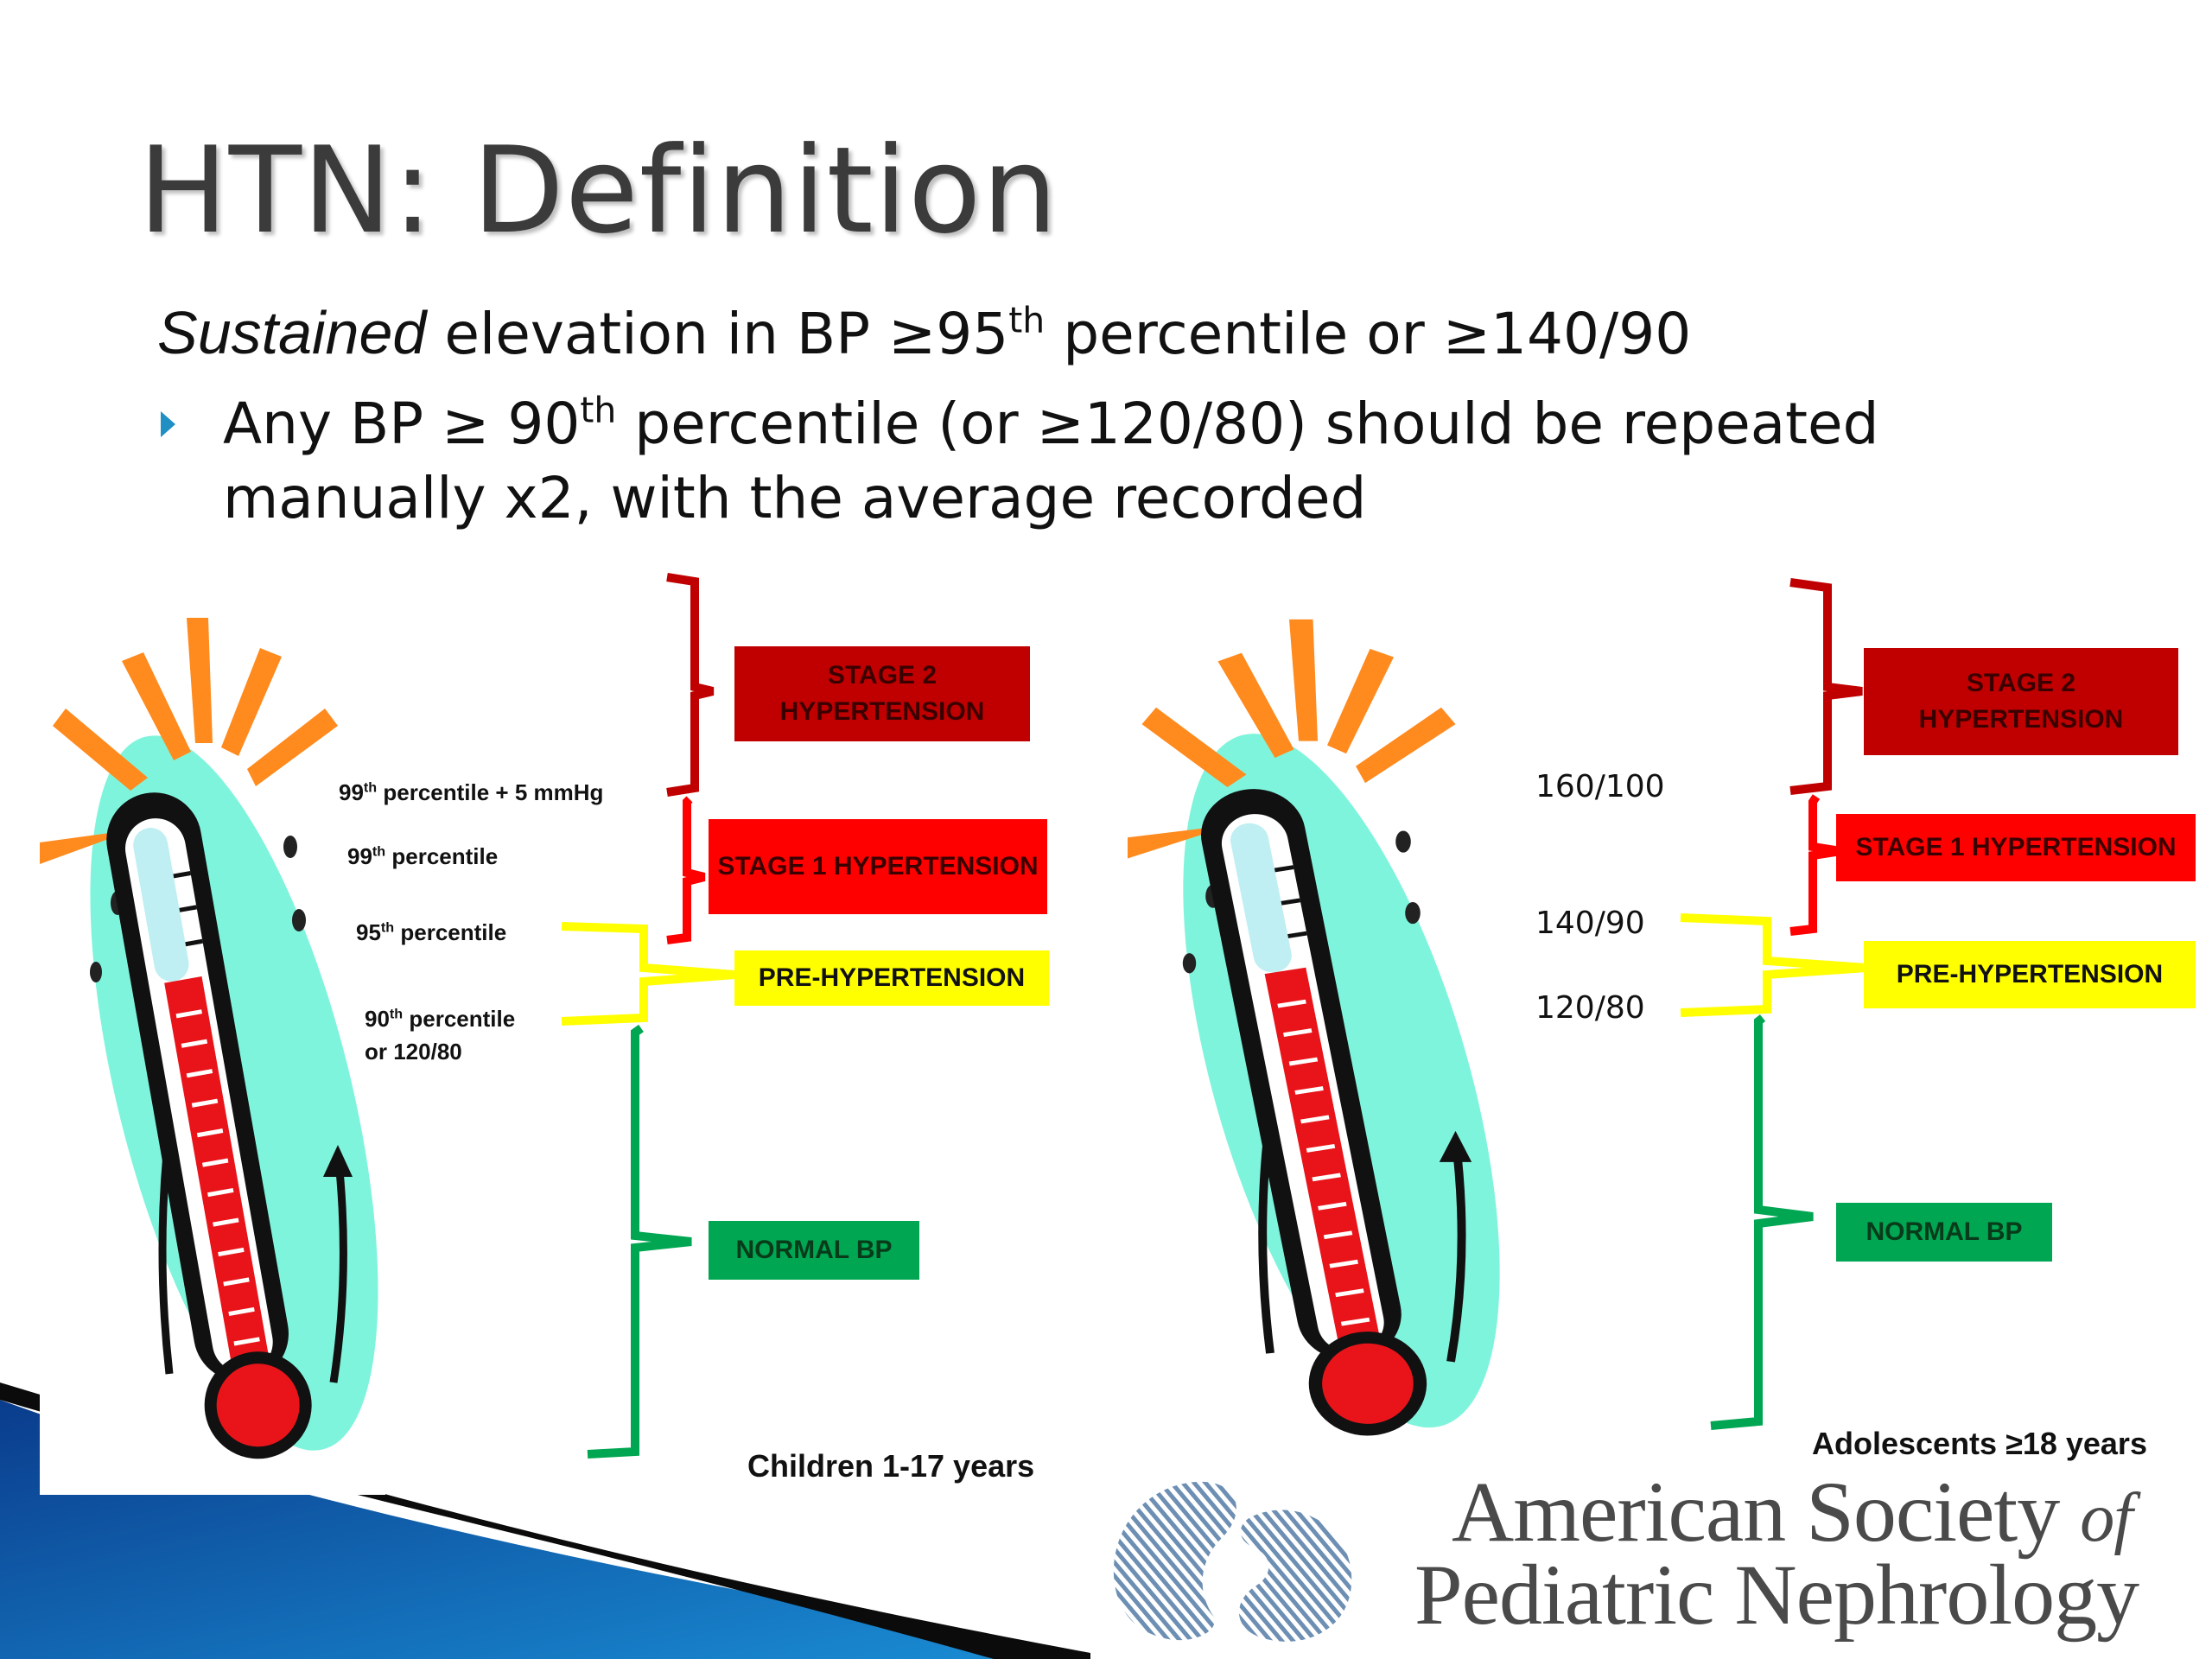  Describe the element at coordinates (814, 1250) in the screenshot. I see `children-normal-box: NORMAL BP` at that location.